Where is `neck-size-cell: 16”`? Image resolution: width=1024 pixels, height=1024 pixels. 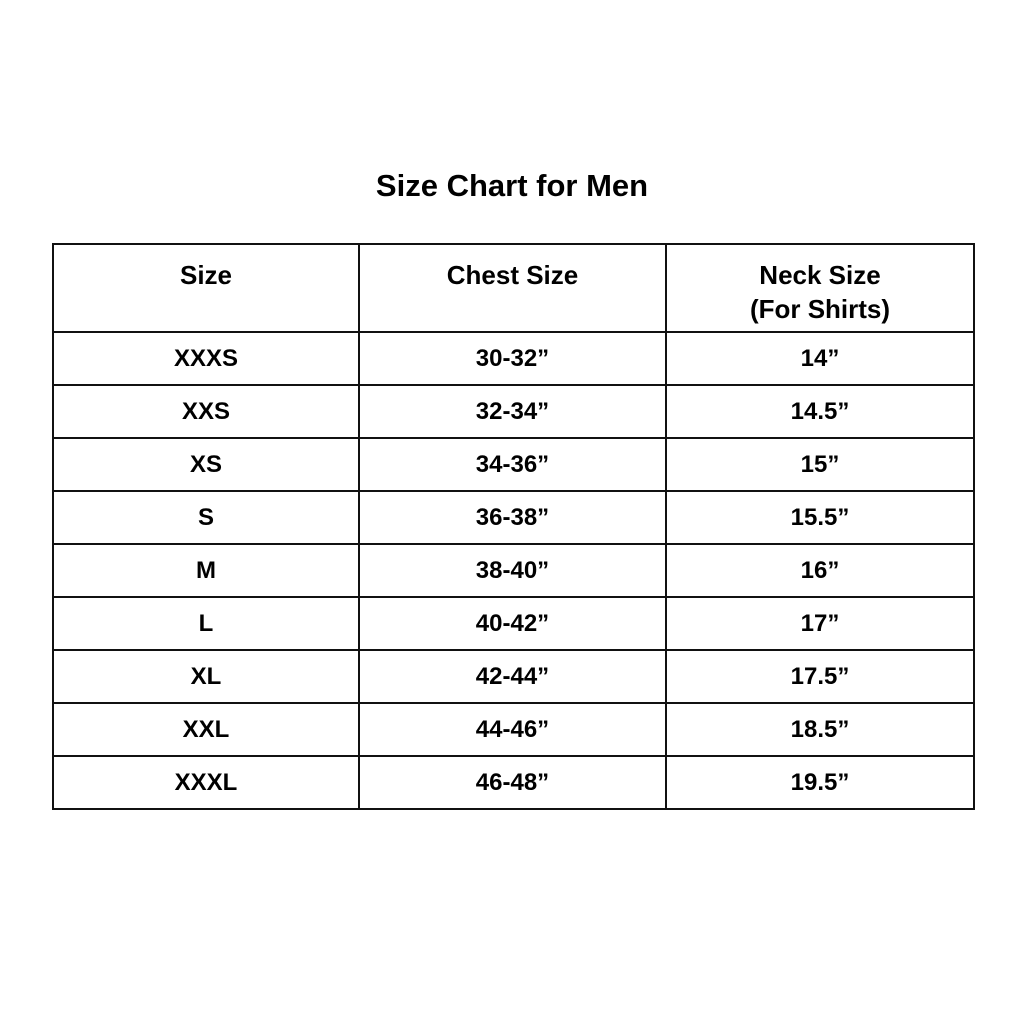
neck-size-cell: 16” is located at coordinates (820, 570).